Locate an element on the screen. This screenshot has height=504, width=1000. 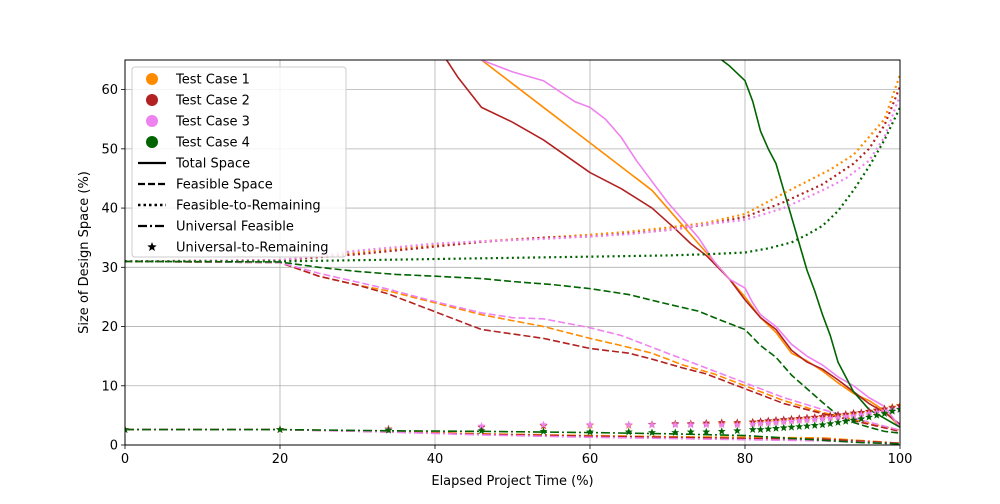
x-tick-label: 80 is located at coordinates (745, 459).